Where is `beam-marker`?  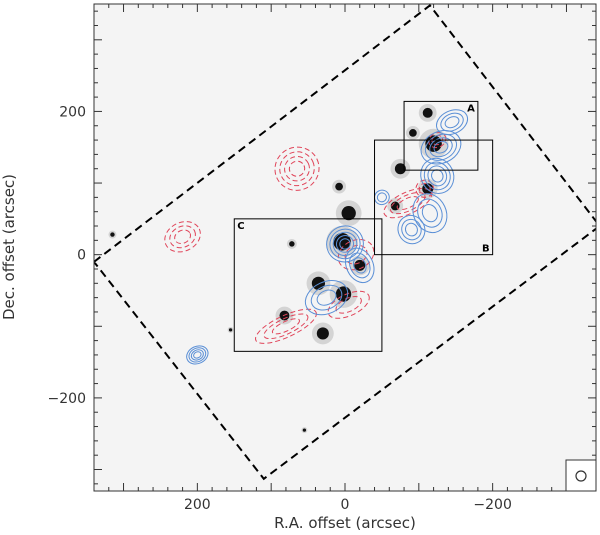
beam-marker is located at coordinates (581, 475).